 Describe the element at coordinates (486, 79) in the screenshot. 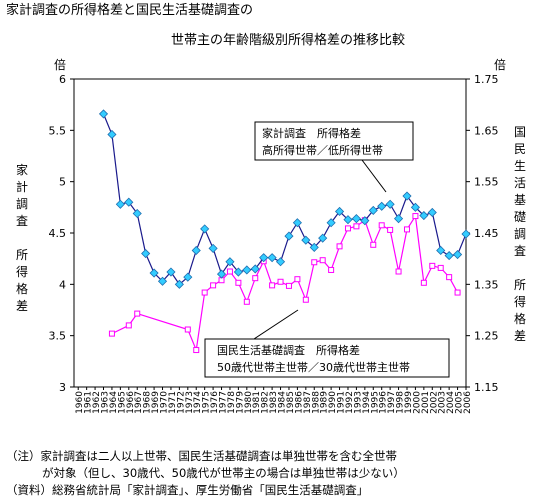

I see `right-axis-tick-label: 1.75` at that location.